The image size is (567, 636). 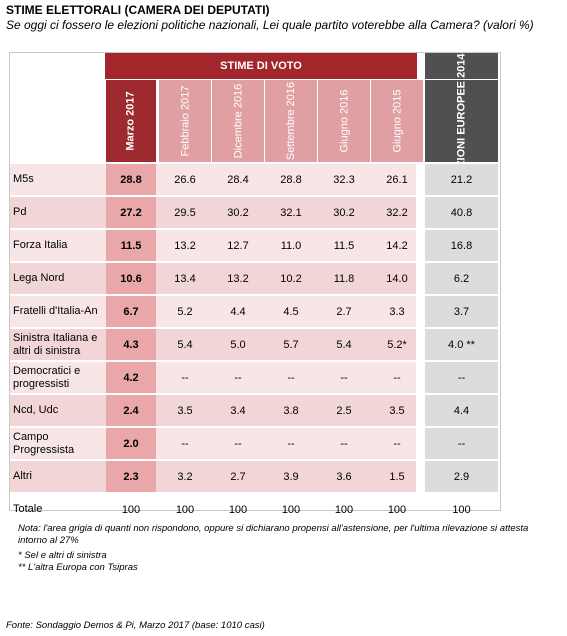 I want to click on value-cell: 3.9, so click(x=291, y=476).